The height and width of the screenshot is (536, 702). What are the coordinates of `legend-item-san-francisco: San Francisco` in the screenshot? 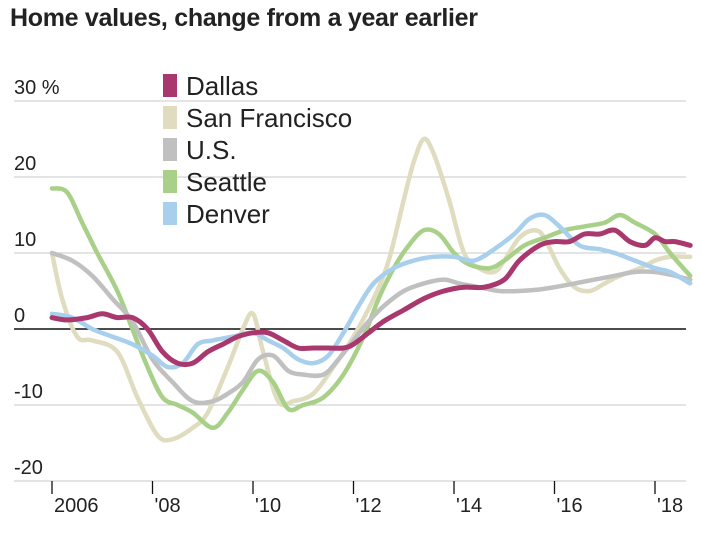 It's located at (257, 118).